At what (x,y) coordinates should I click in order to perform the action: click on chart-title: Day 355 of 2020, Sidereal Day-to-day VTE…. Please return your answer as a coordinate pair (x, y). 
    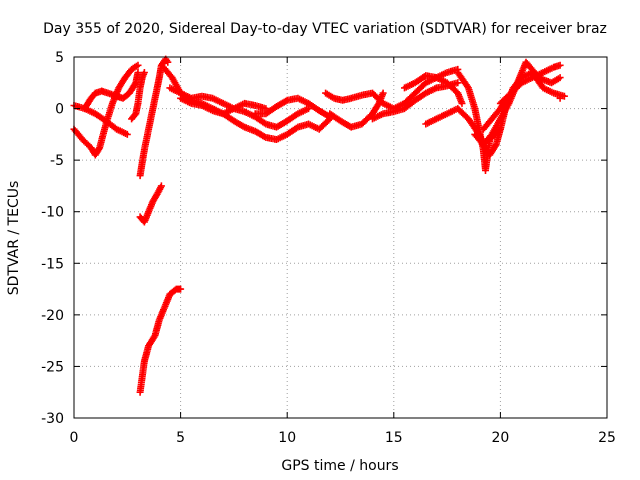
    Looking at the image, I should click on (325, 29).